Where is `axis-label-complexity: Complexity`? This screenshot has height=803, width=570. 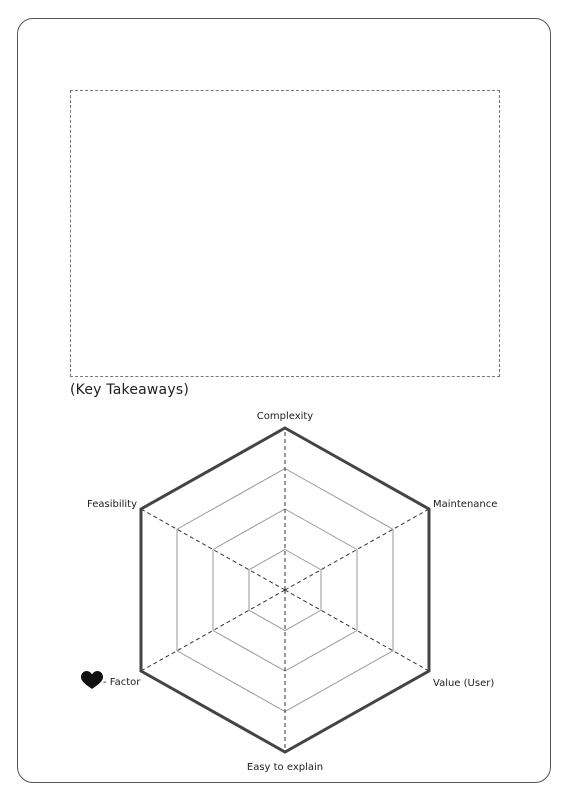 axis-label-complexity: Complexity is located at coordinates (285, 416).